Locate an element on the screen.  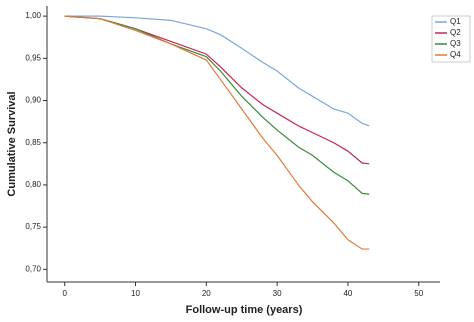
x-tick-label: 50 is located at coordinates (418, 293).